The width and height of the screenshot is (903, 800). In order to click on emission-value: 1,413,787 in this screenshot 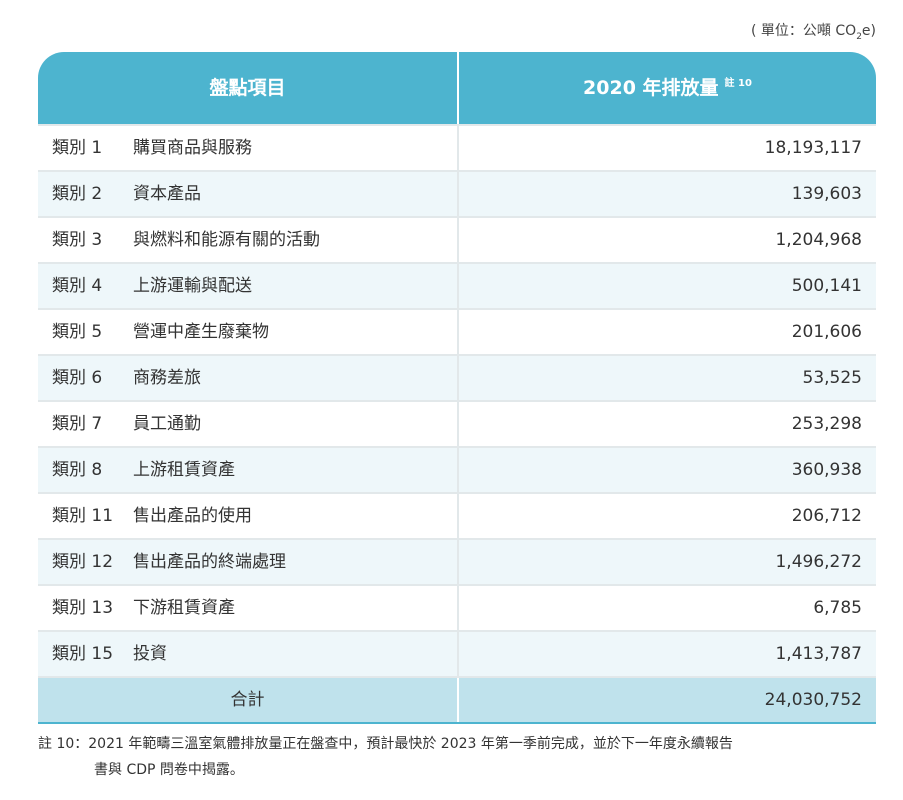, I will do `click(818, 654)`.